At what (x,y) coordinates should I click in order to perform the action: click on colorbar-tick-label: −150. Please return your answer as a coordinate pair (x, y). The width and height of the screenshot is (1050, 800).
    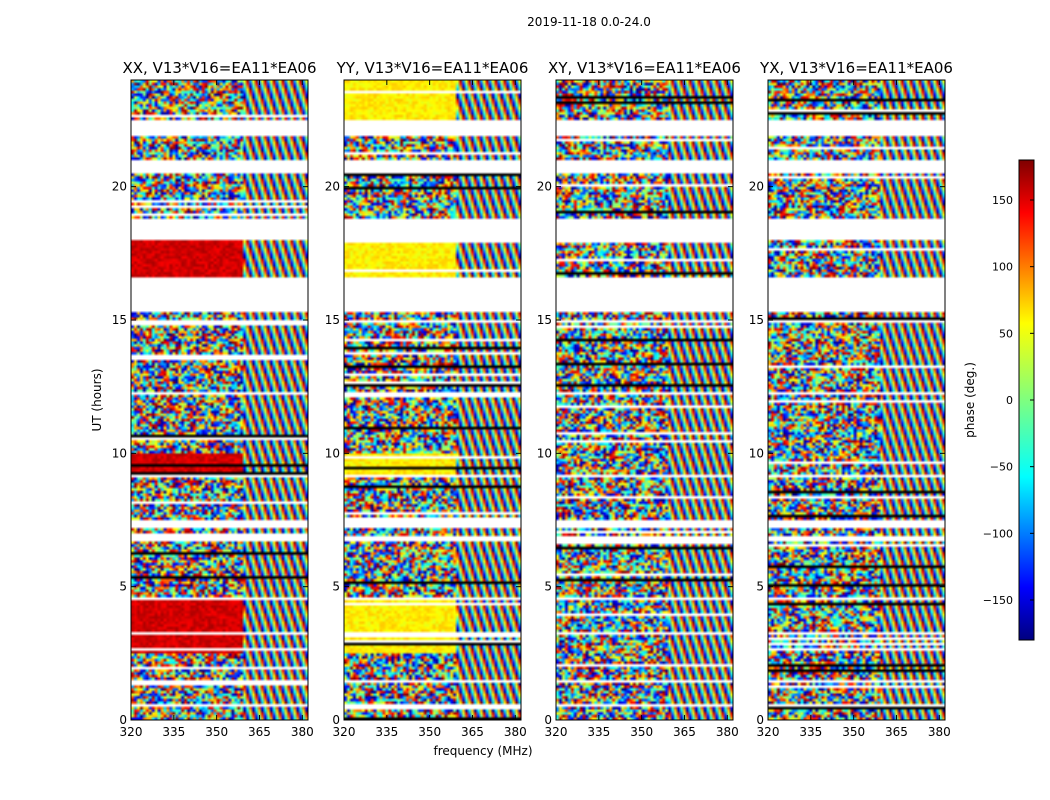
    Looking at the image, I should click on (998, 600).